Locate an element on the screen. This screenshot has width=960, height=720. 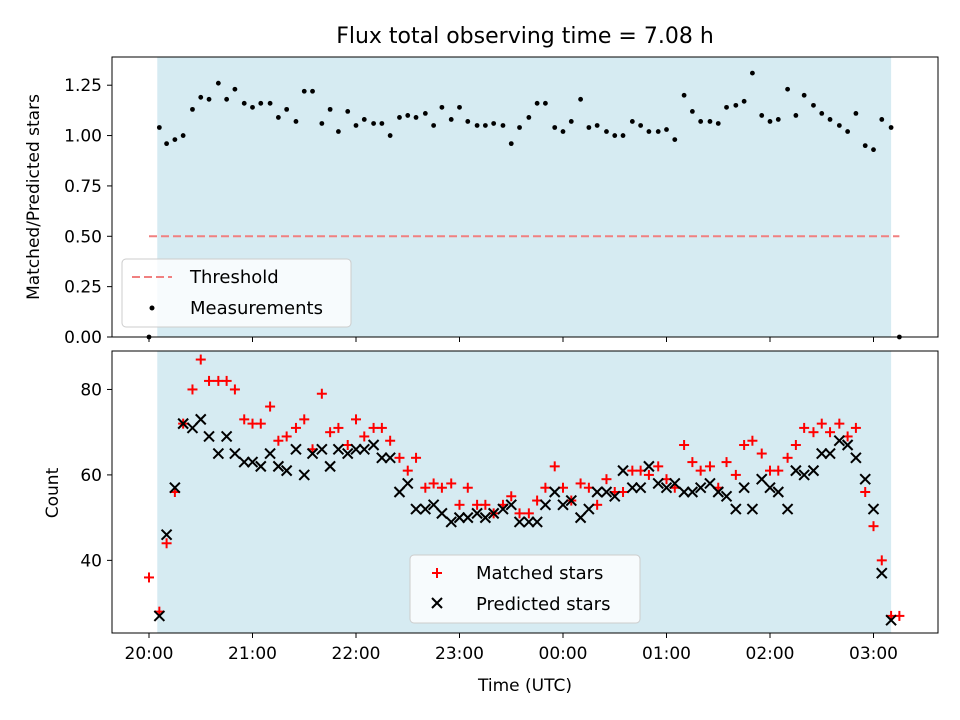
bottom-x-ticks: 20:00 21:00 22:00 23:00 00:00 01:00 02:00 03:00 is located at coordinates (511, 648).